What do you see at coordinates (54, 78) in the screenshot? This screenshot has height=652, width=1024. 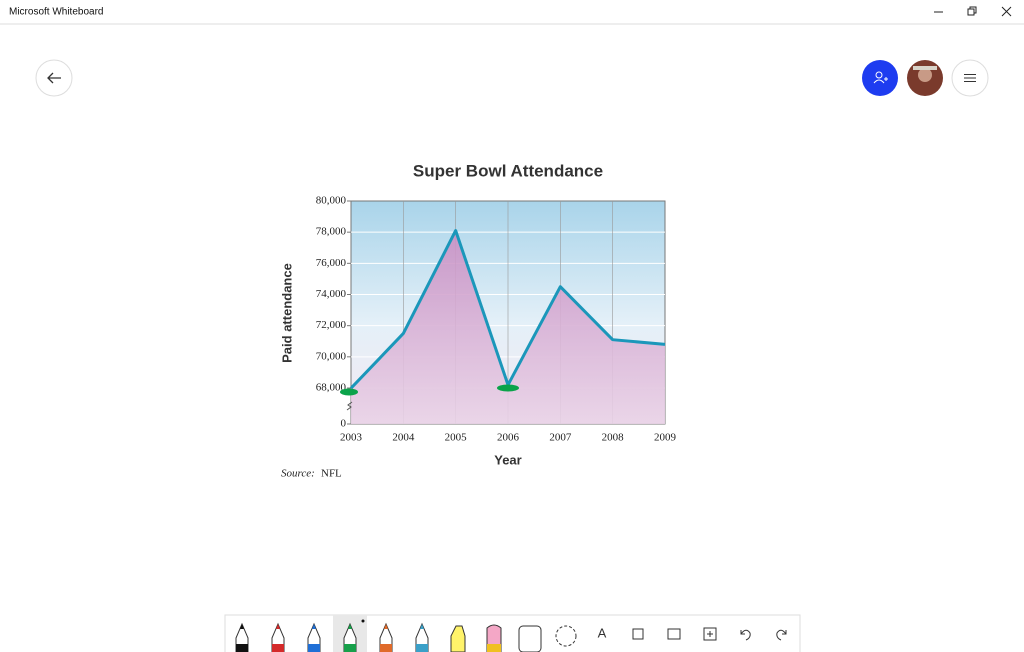 I see `back-button` at bounding box center [54, 78].